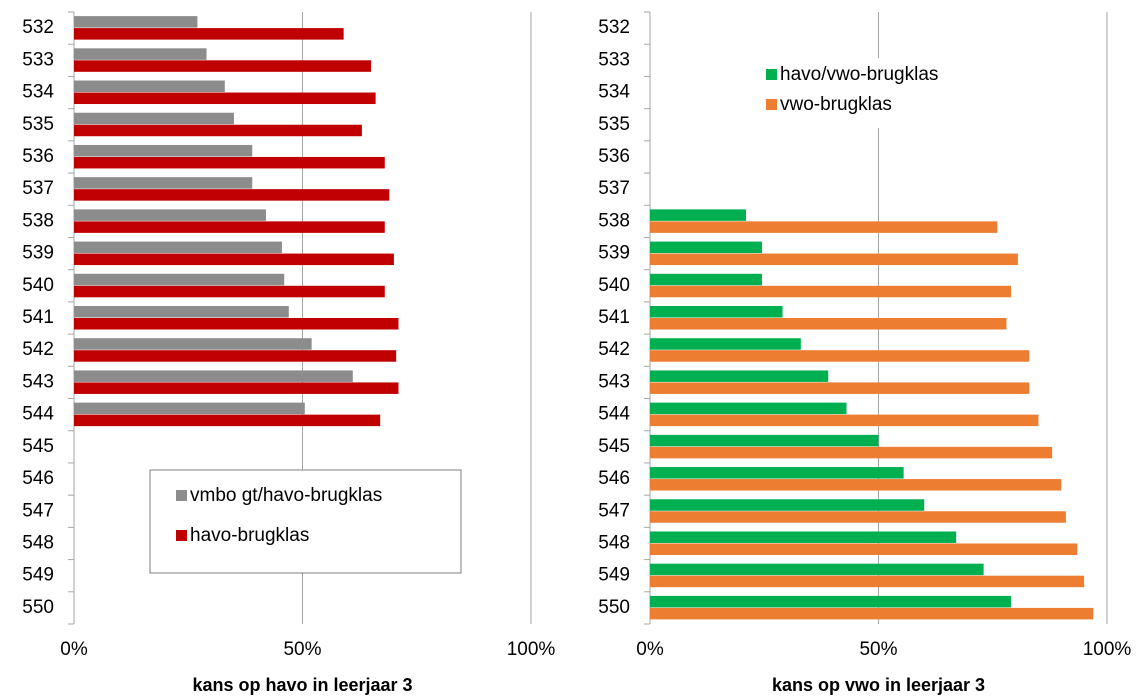  What do you see at coordinates (875, 93) in the screenshot?
I see `legend-bg` at bounding box center [875, 93].